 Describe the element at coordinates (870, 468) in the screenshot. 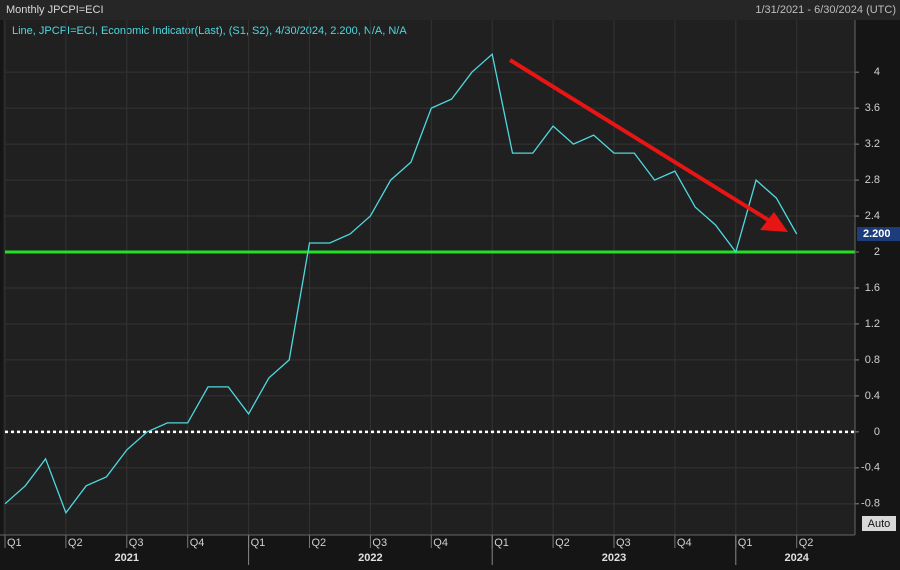

I see `y-tick-label: -0.4` at that location.